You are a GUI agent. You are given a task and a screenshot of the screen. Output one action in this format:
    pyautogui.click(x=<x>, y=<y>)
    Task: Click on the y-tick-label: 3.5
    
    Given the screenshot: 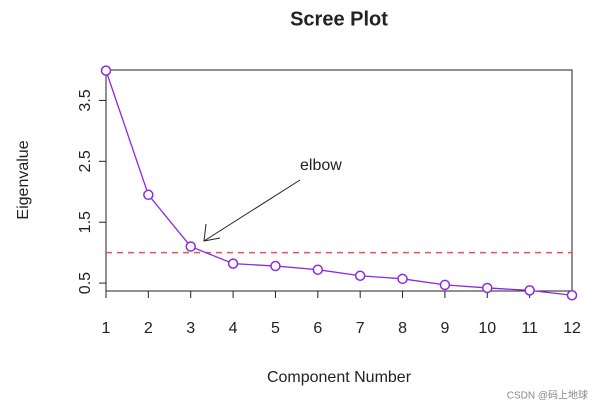 What is the action you would take?
    pyautogui.click(x=85, y=100)
    